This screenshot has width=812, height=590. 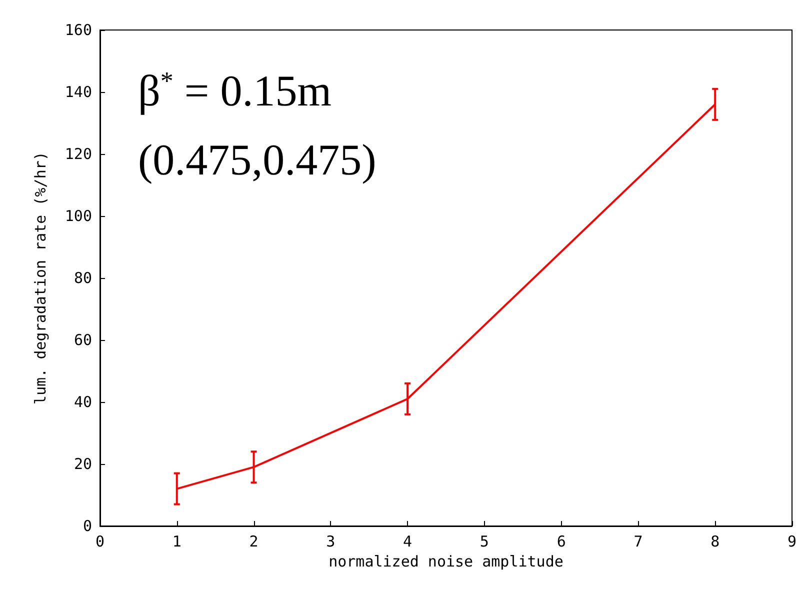 What do you see at coordinates (83, 278) in the screenshot?
I see `y-tick-label: 80` at bounding box center [83, 278].